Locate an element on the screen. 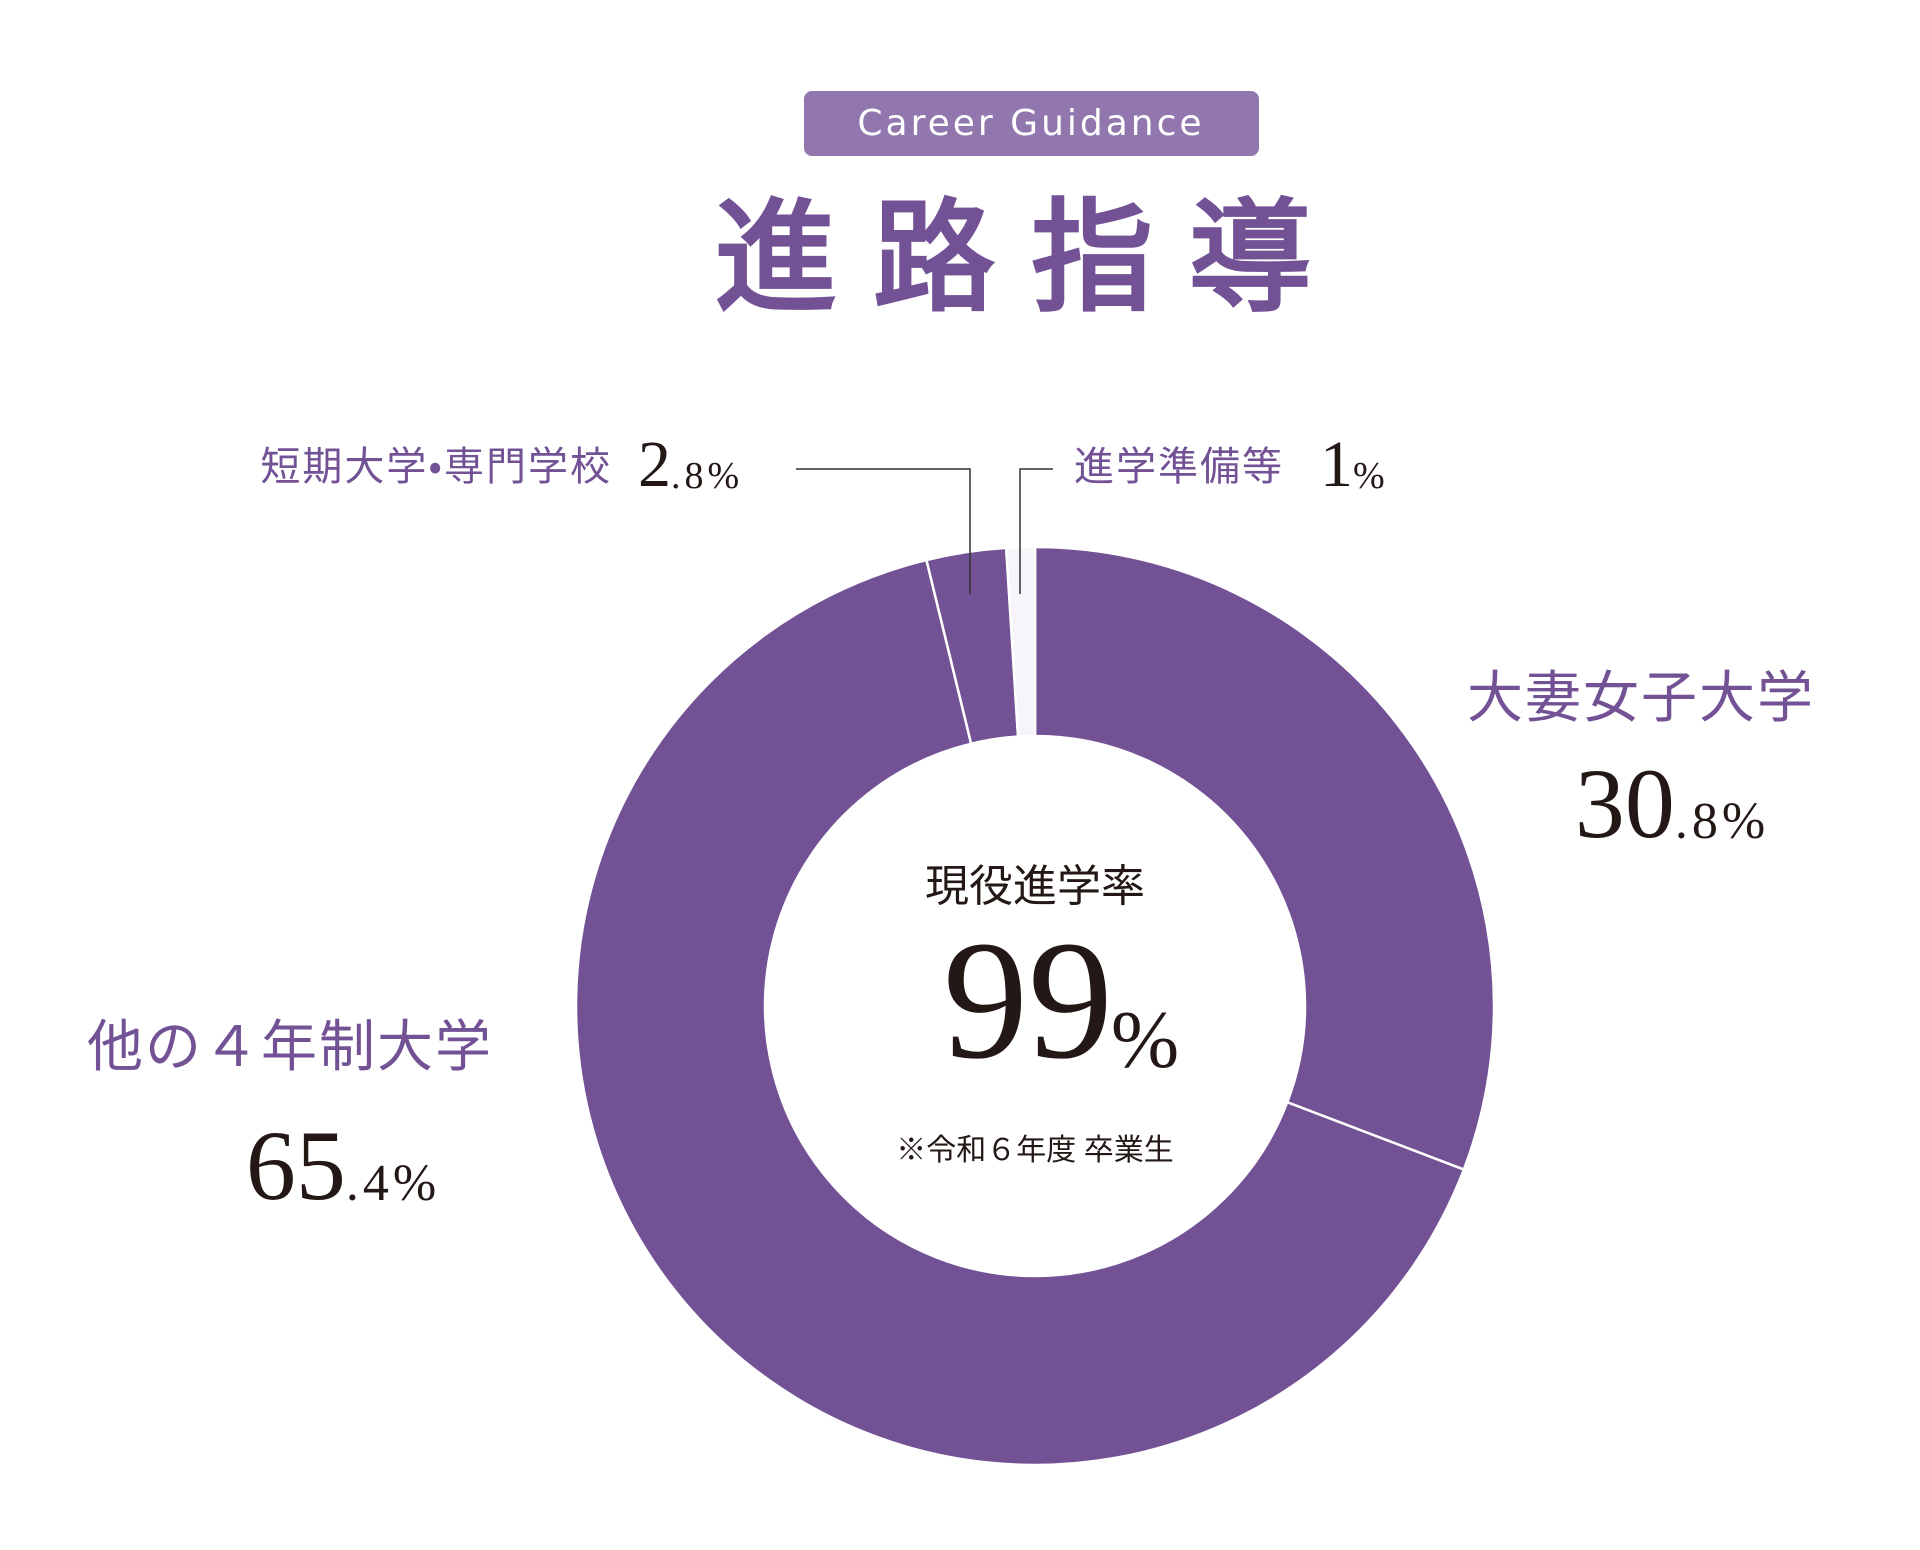 The width and height of the screenshot is (1920, 1550). value-label: 1% is located at coordinates (1354, 464).